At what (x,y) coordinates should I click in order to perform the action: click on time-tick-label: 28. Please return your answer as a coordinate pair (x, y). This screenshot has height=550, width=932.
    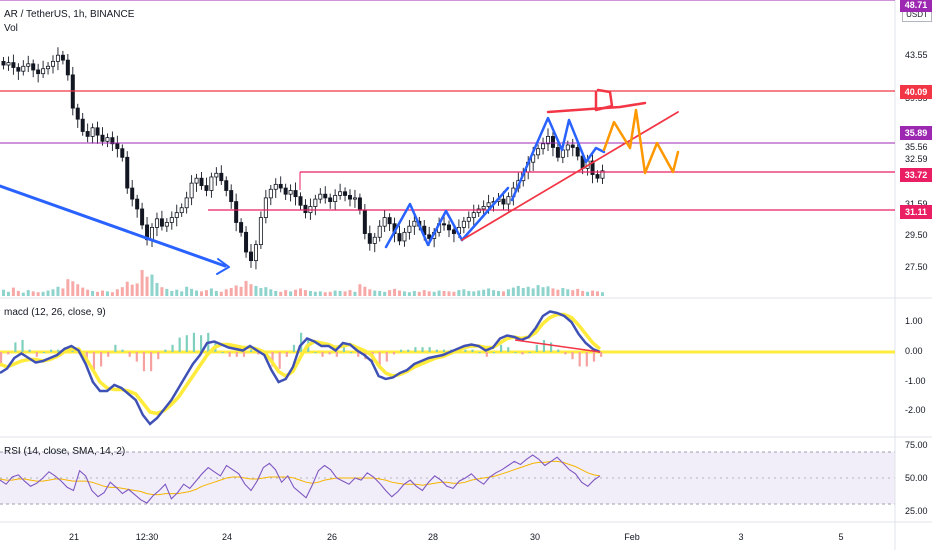
    Looking at the image, I should click on (432, 537).